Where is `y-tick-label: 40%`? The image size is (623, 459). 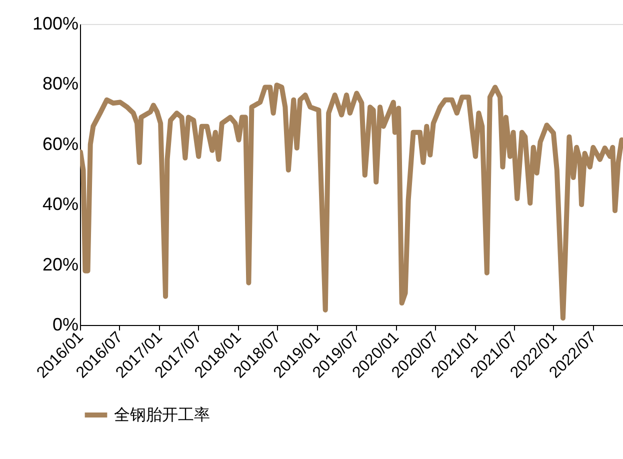
y-tick-label: 40% is located at coordinates (60, 204).